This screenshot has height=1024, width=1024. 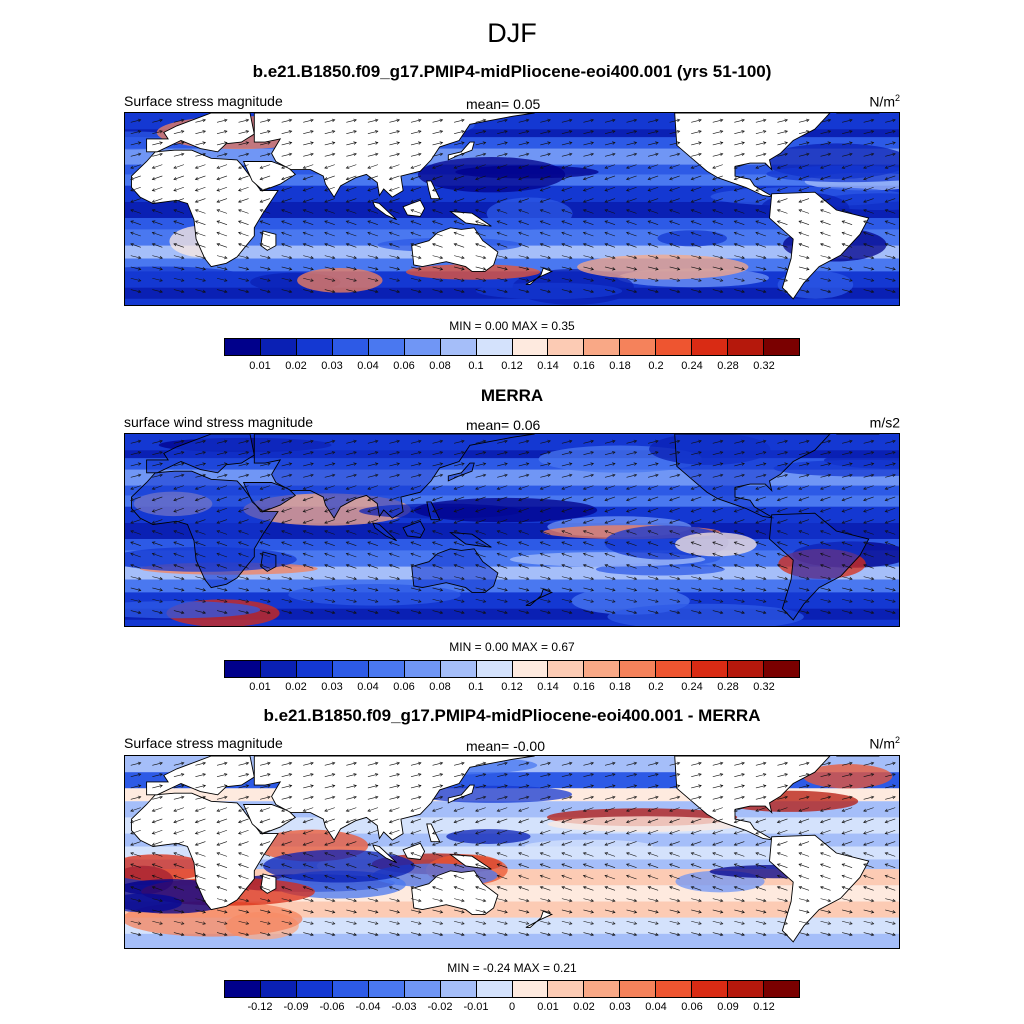 What do you see at coordinates (602, 669) in the screenshot?
I see `colorbar-swatch` at bounding box center [602, 669].